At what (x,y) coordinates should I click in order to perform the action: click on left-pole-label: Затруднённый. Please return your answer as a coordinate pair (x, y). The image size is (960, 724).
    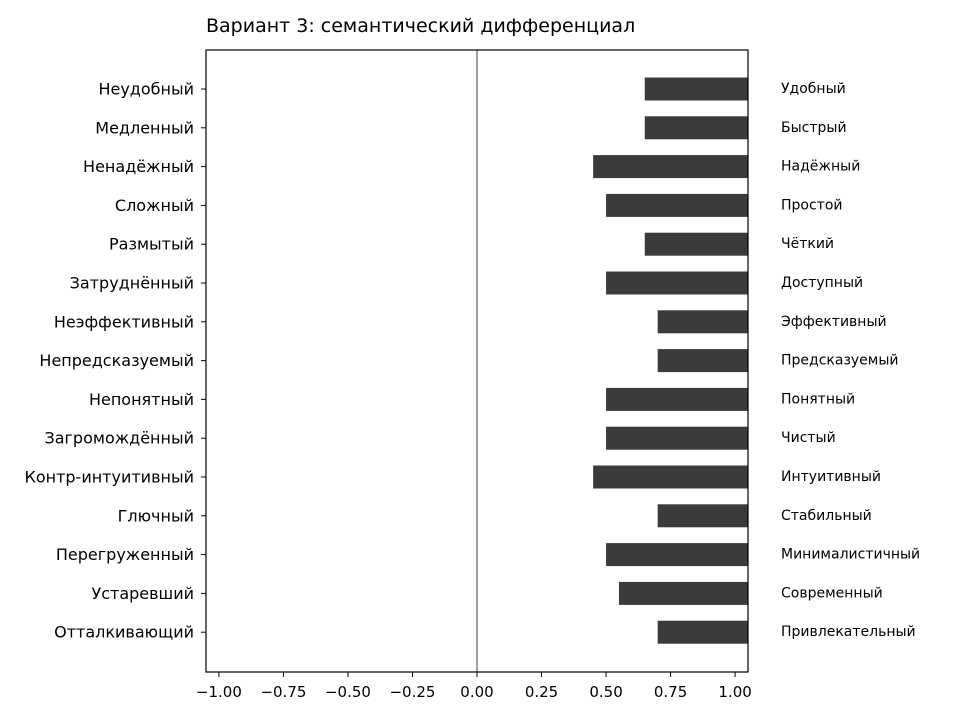
    Looking at the image, I should click on (132, 283).